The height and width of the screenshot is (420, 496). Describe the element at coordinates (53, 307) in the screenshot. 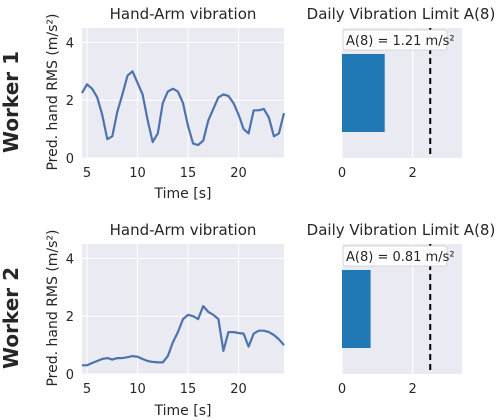

I see `y-axis-label-2: Pred. hand RMS (m/s²)` at that location.